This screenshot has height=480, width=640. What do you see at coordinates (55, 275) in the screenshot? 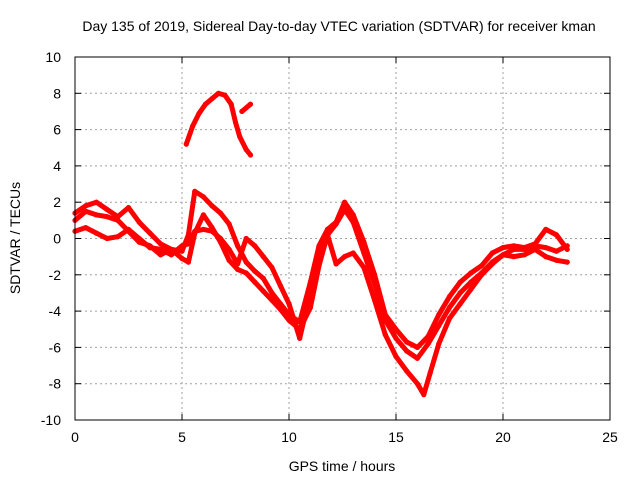
I see `y-tick-label: -2` at bounding box center [55, 275].